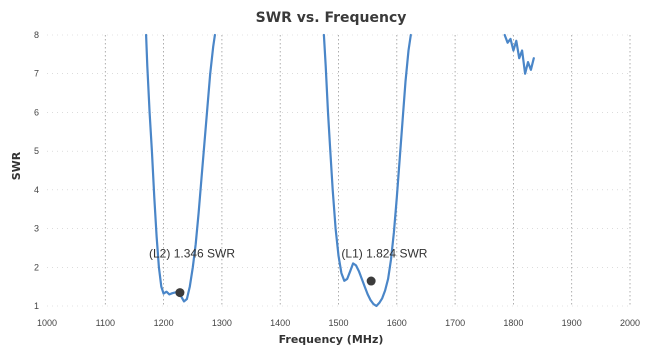 Image resolution: width=650 pixels, height=350 pixels. I want to click on x-tick-label: 1500, so click(338, 323).